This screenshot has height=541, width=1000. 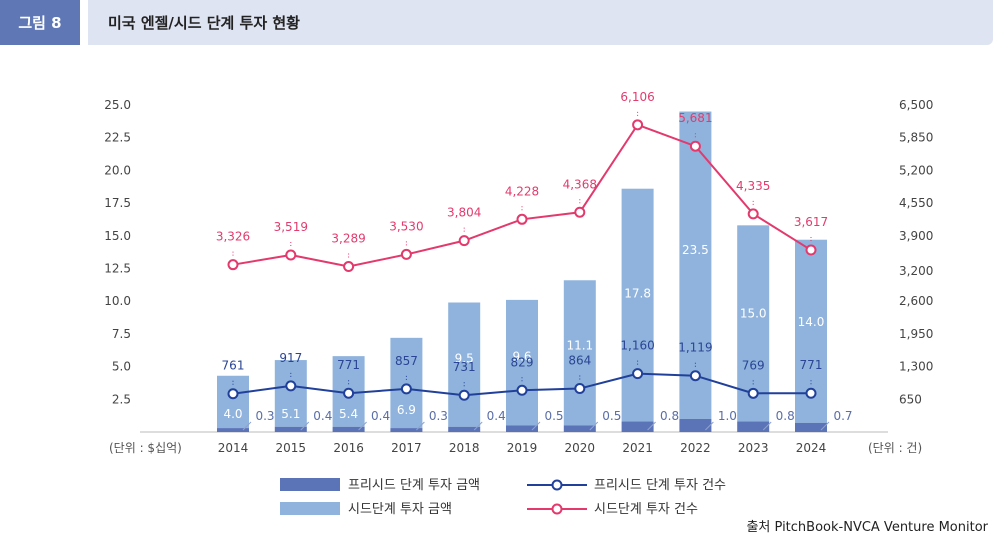 What do you see at coordinates (580, 184) in the screenshot?
I see `seed-count-value-label: 4,368` at bounding box center [580, 184].